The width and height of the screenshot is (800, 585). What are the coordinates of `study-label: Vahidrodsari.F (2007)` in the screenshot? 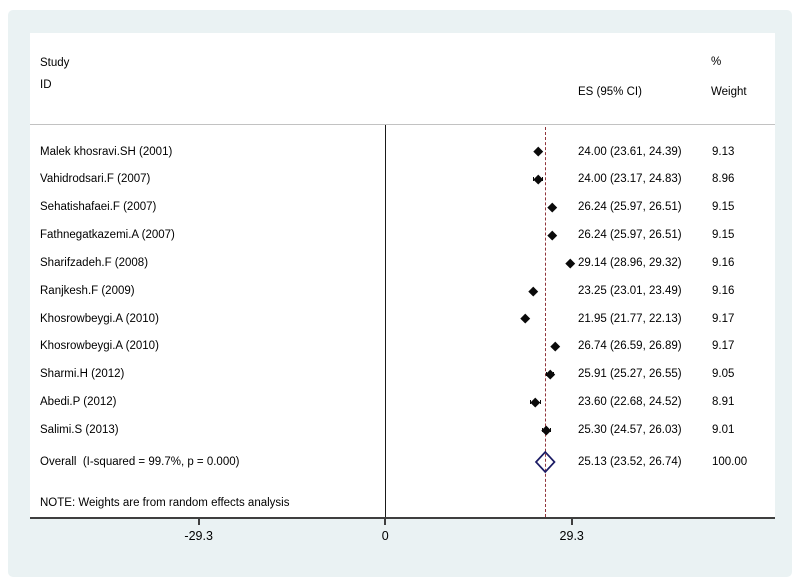 It's located at (95, 179).